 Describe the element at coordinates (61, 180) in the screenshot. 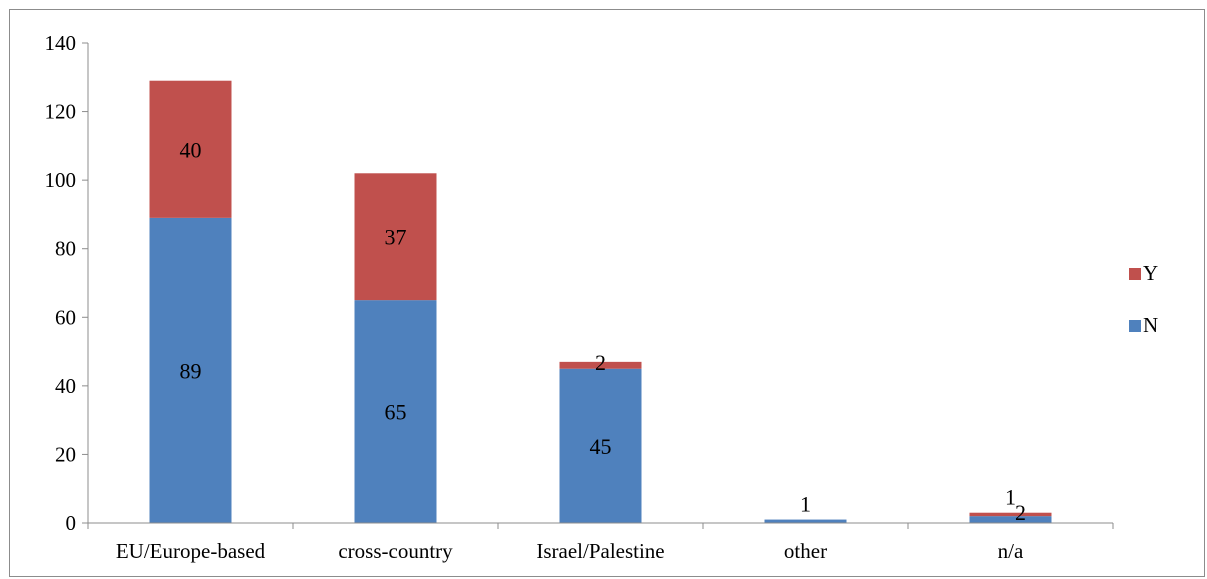

I see `y-tick-label: 100` at that location.